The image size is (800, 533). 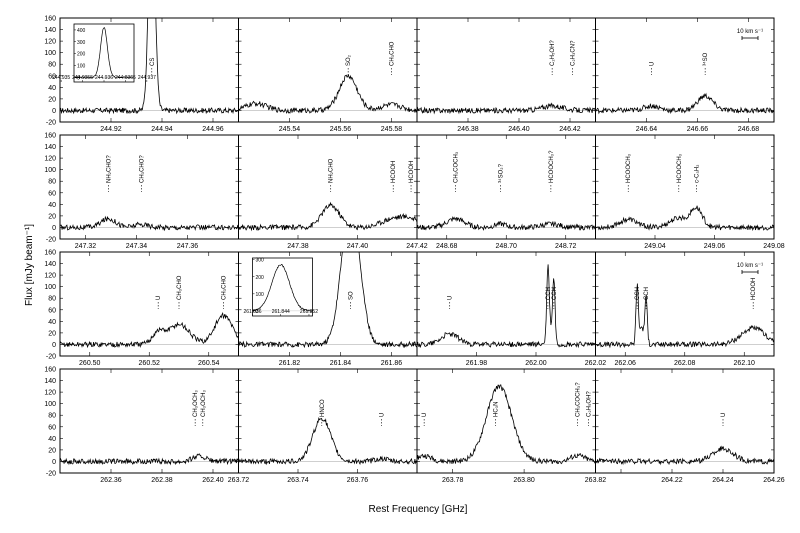 What do you see at coordinates (82, 78) in the screenshot?
I see `inset-x-tick-label: 244.9355` at bounding box center [82, 78].